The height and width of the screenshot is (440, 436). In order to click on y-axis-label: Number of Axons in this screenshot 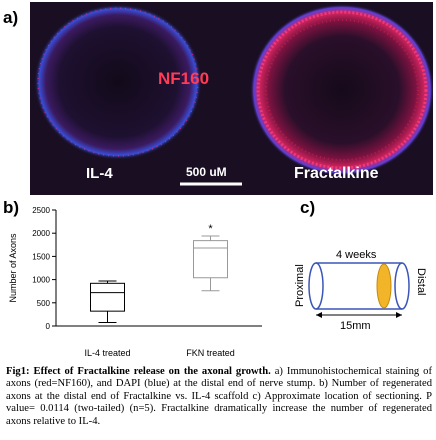, I will do `click(13, 268)`.